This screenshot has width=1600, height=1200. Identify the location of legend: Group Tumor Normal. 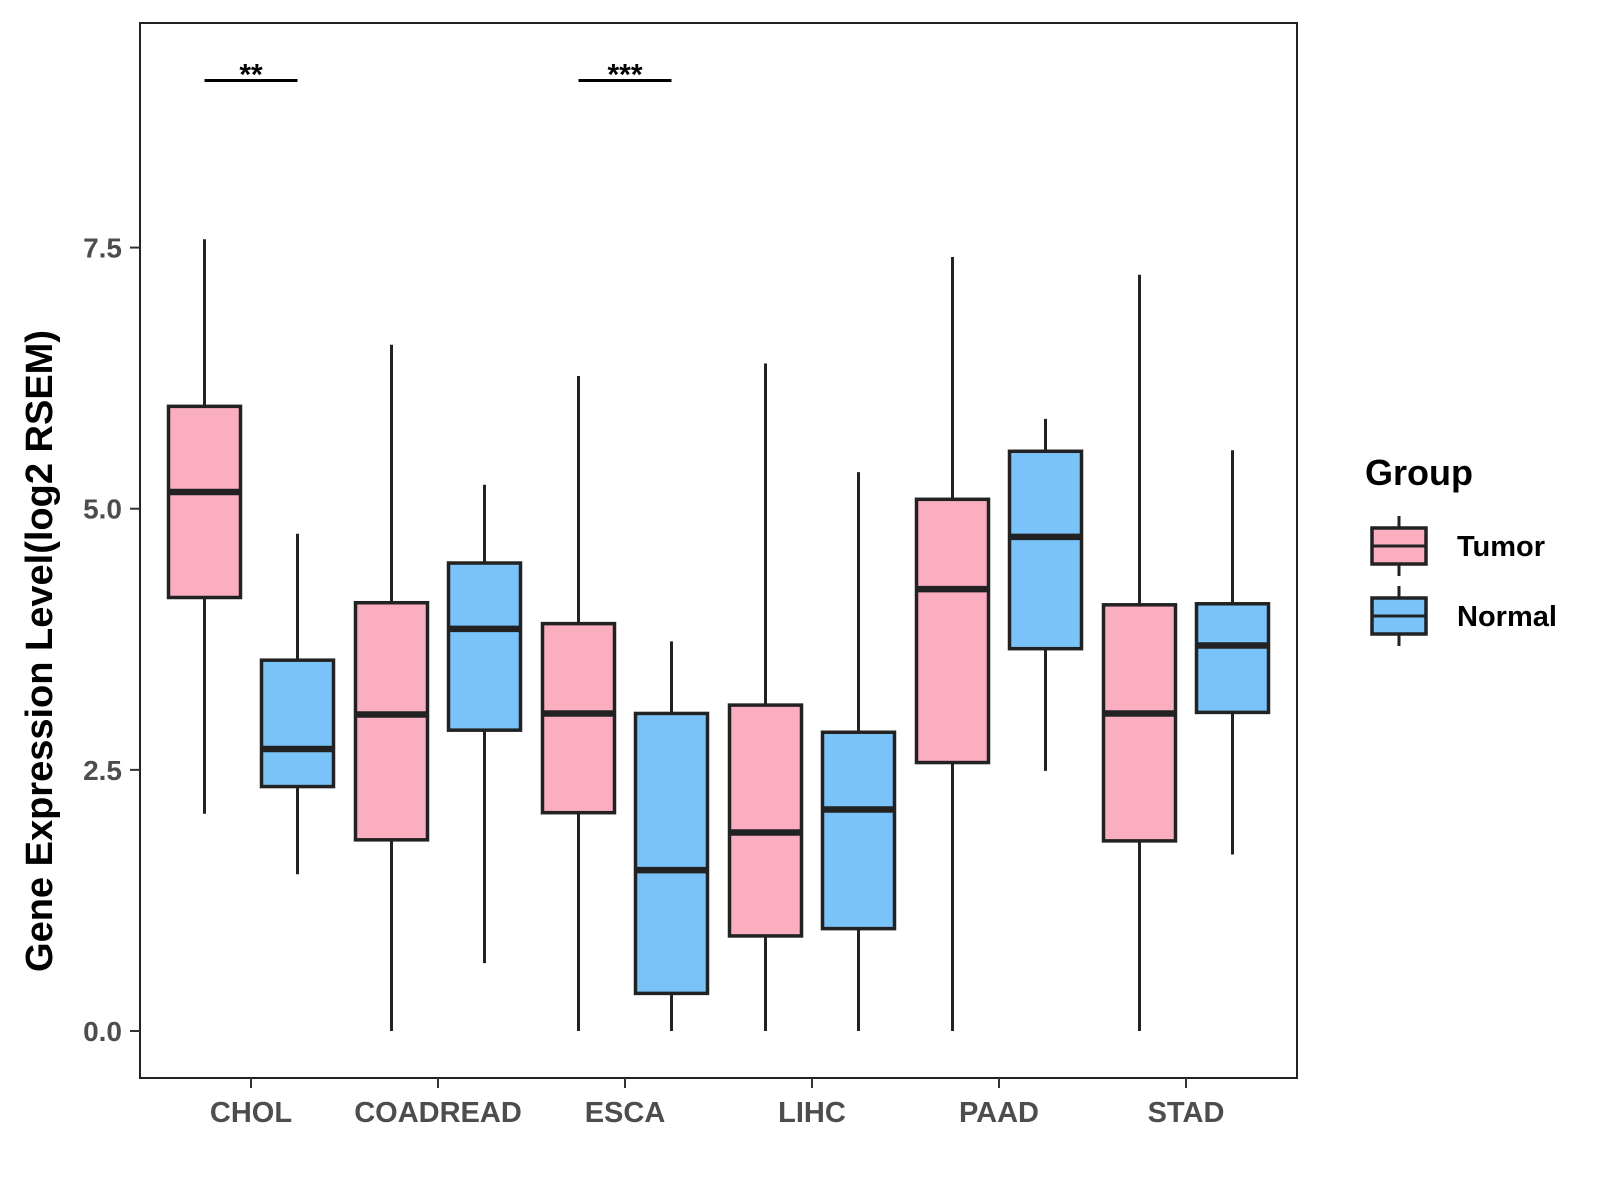
(1461, 549).